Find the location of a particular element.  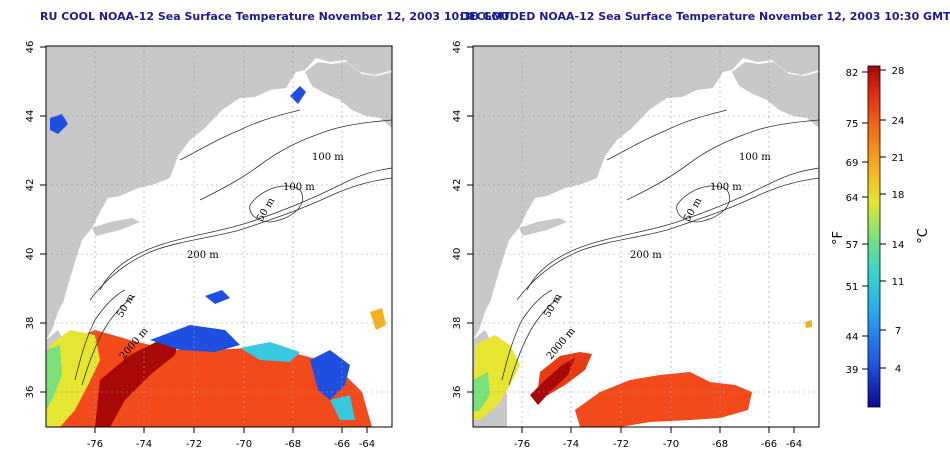

celsius-tick: 24 is located at coordinates (898, 121).